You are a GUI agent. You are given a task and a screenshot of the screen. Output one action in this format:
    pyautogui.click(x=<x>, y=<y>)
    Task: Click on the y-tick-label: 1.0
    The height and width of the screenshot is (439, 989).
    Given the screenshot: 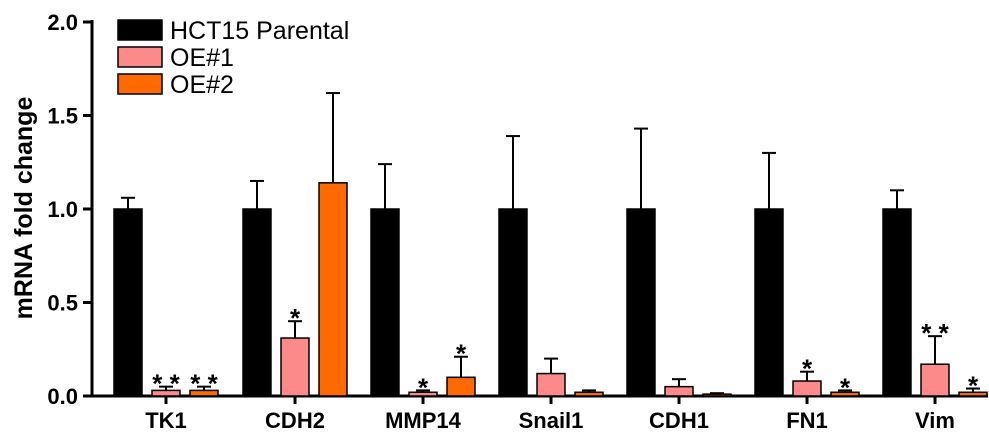 What is the action you would take?
    pyautogui.click(x=62, y=209)
    